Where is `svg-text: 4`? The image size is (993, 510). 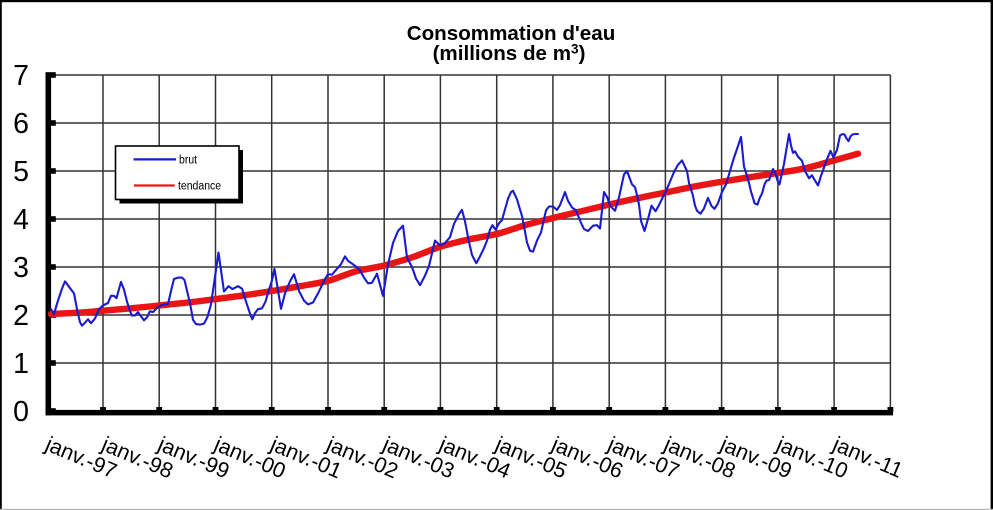
svg-text: 4 is located at coordinates (21, 220).